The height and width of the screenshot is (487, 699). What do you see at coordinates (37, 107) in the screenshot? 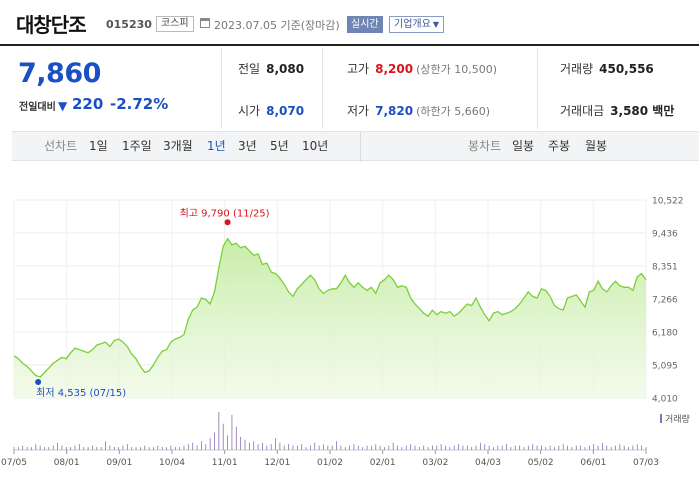
I see `change-label: 전일대비` at bounding box center [37, 107].